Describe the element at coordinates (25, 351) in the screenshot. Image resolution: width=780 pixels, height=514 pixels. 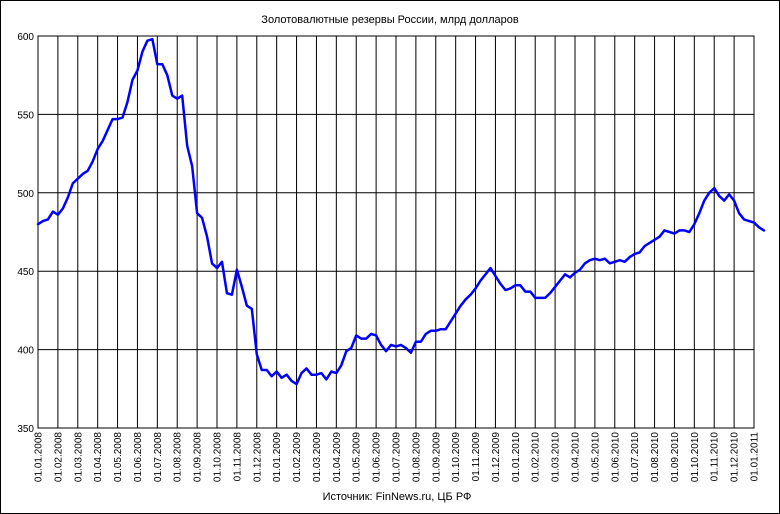
I see `y-tick-label: 400` at that location.